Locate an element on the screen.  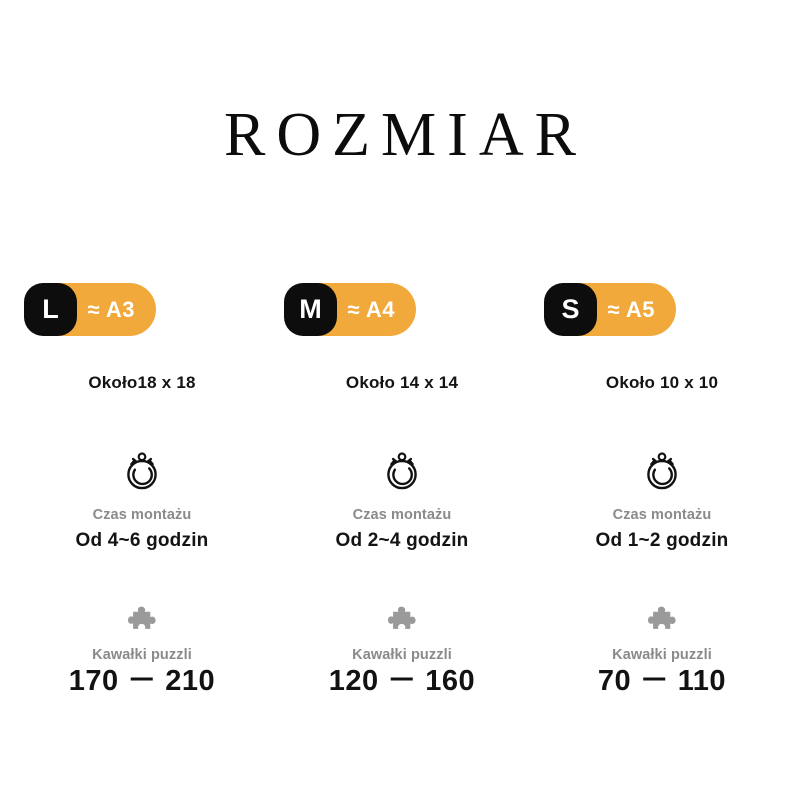
size-badge: ≈ A4 M is located at coordinates (350, 309).